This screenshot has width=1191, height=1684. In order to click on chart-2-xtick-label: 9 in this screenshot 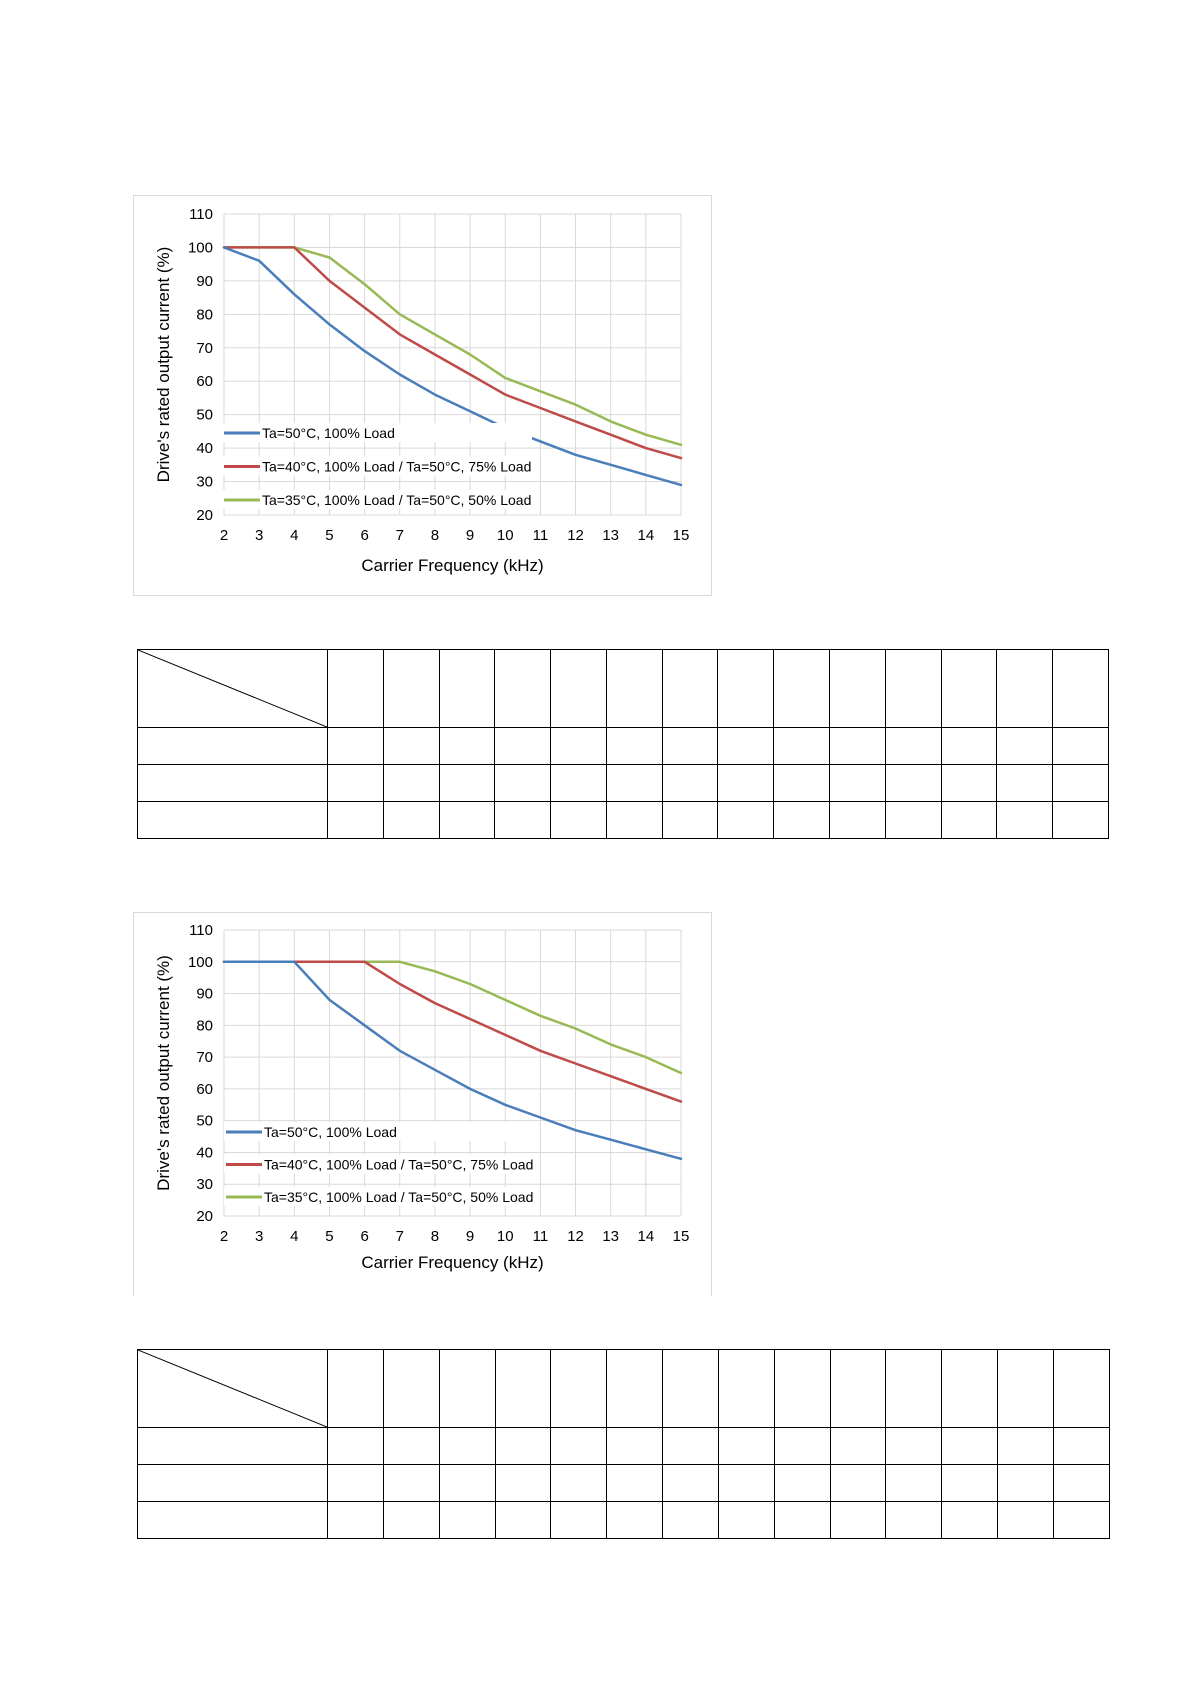, I will do `click(470, 1236)`.